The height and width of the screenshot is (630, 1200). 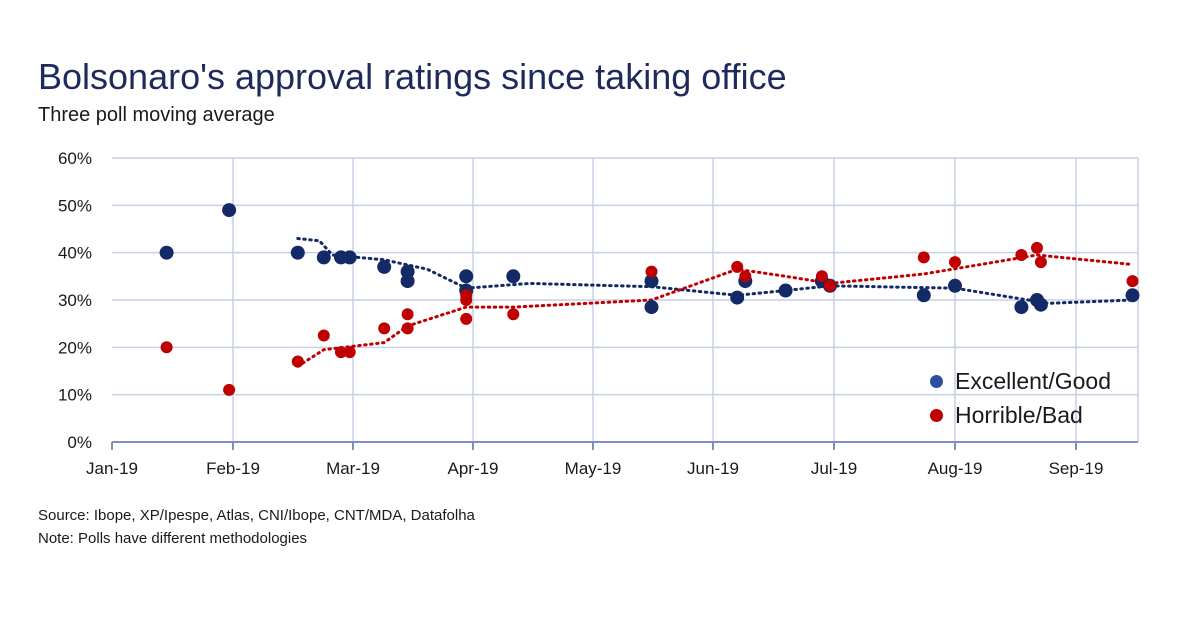 What do you see at coordinates (715, 271) in the screenshot?
I see `trend-line-excellent-good` at bounding box center [715, 271].